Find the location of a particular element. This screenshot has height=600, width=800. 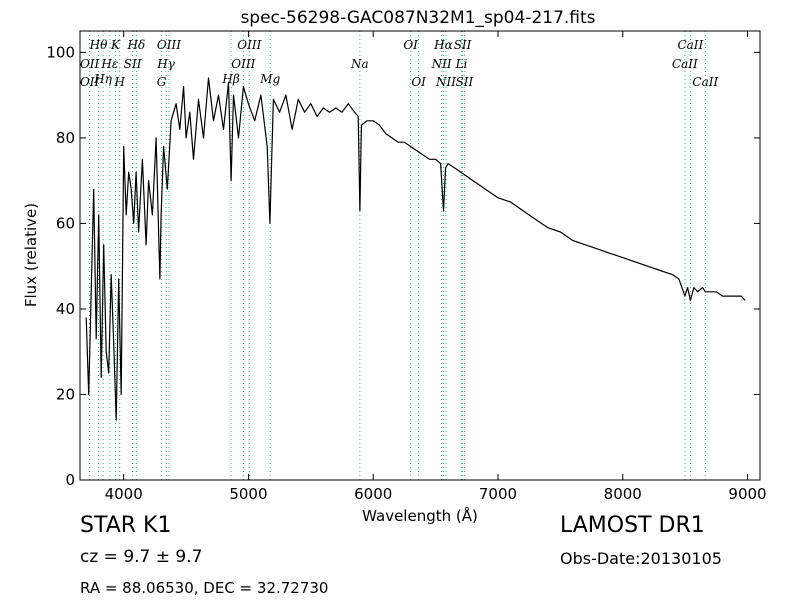

spectral-line-label: K is located at coordinates (115, 45).